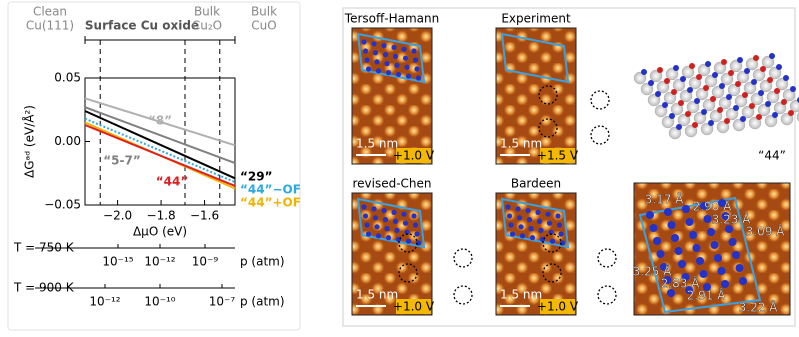 The height and width of the screenshot is (337, 799). I want to click on x-tick-label: −2.0, so click(117, 216).